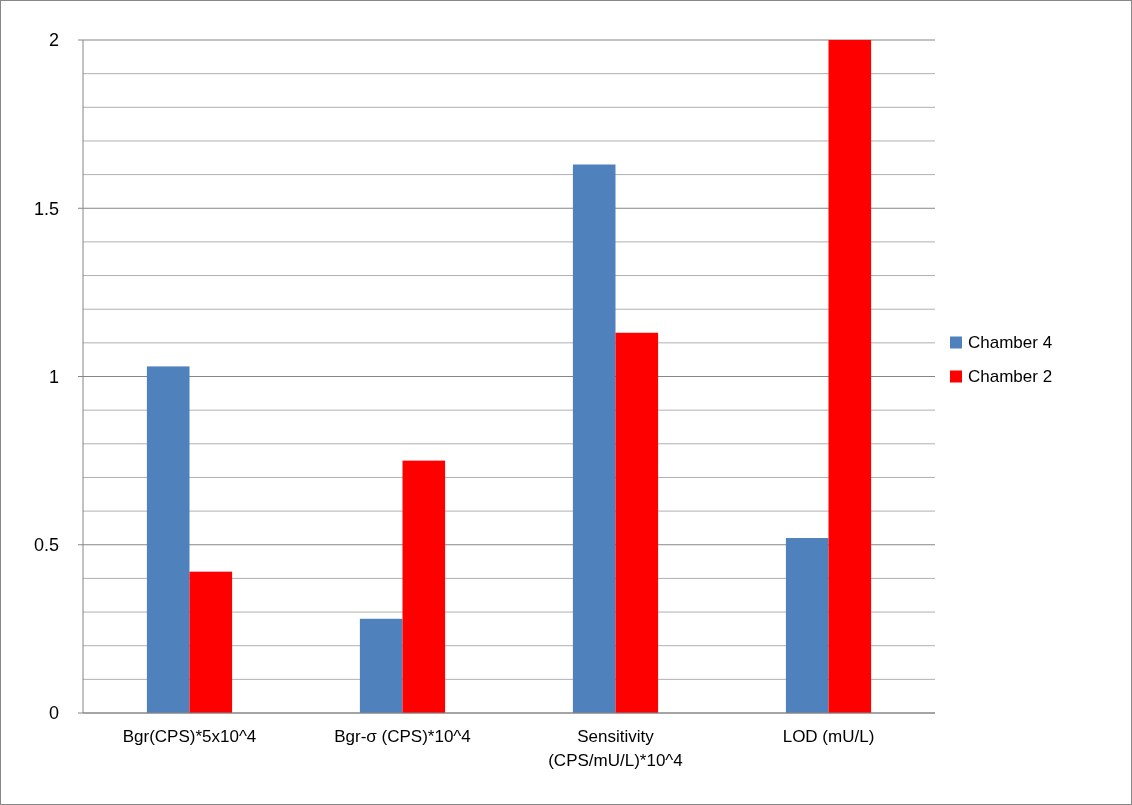 Image resolution: width=1132 pixels, height=805 pixels. Describe the element at coordinates (53, 713) in the screenshot. I see `y-tick-label: 0` at that location.